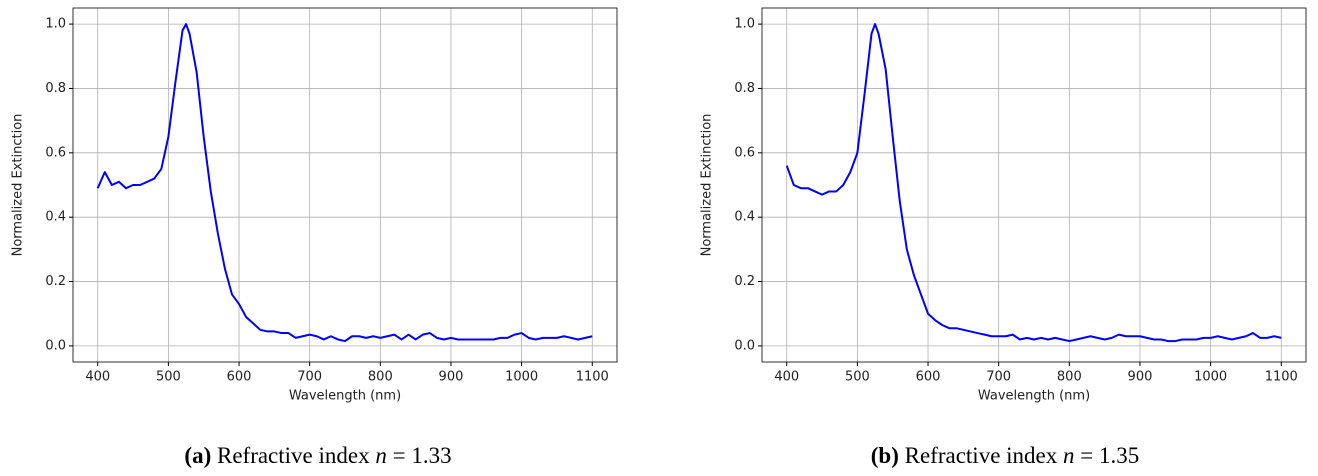 This screenshot has height=476, width=1318. I want to click on caption: (a) Refractive index n = 1.33, so click(317, 455).